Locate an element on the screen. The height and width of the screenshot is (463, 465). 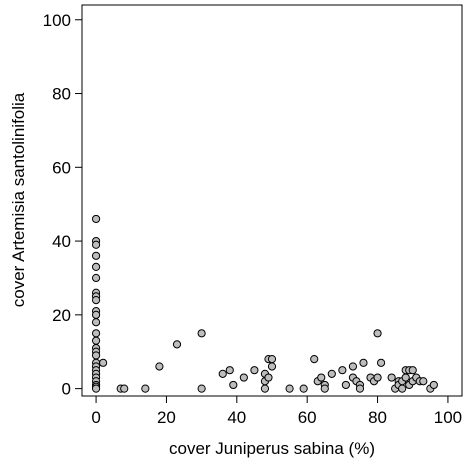
x-tick-label: 0 is located at coordinates (95, 417).